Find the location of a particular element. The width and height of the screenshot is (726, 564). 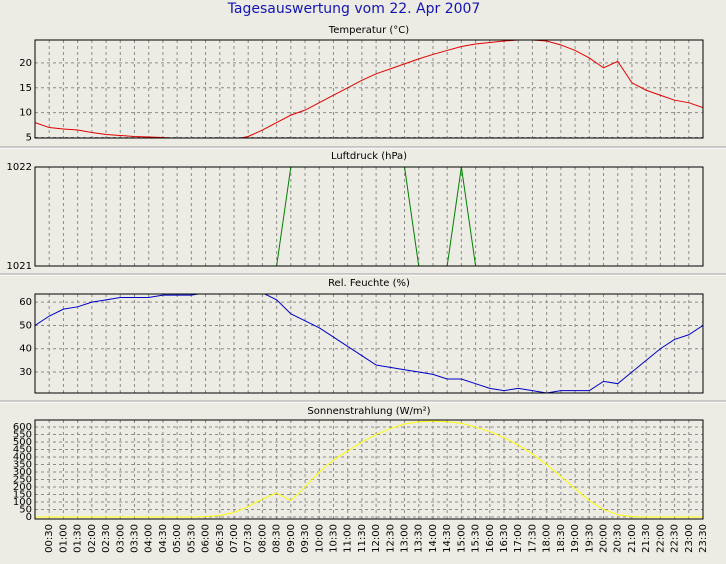

y-tick-label: 15 is located at coordinates (25, 88).